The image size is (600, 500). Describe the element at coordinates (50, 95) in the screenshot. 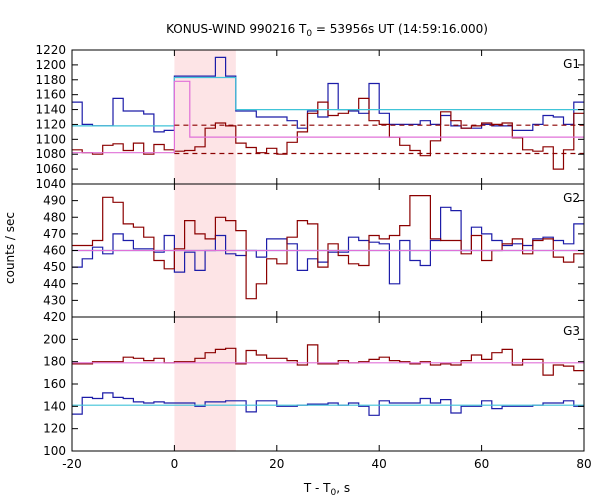

I see `g1-ytick-label: 1160` at that location.